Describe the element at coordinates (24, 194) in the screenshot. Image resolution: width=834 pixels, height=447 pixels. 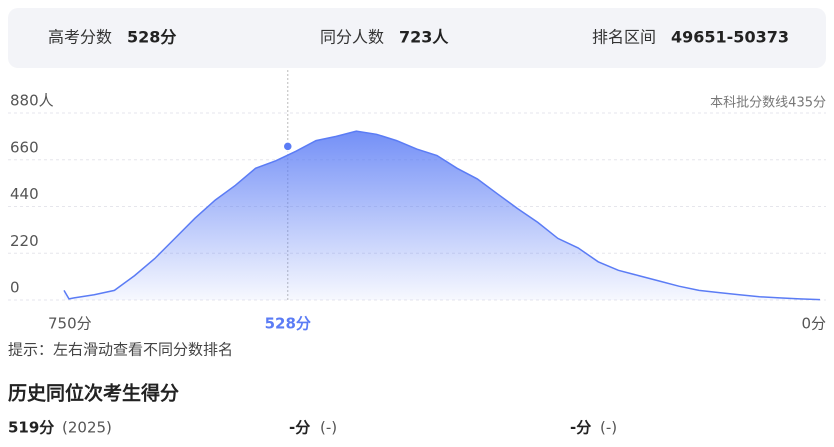
I see `y-tick-label: 440` at that location.